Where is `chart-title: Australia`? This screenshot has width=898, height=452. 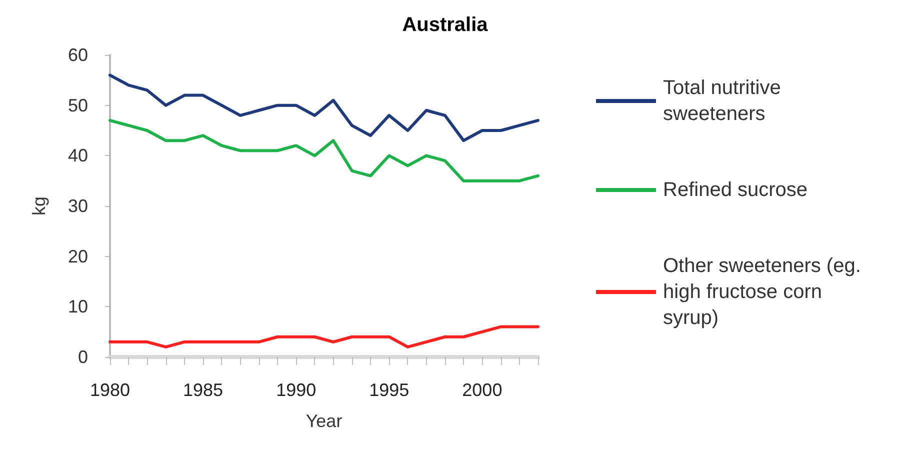
chart-title: Australia is located at coordinates (445, 25).